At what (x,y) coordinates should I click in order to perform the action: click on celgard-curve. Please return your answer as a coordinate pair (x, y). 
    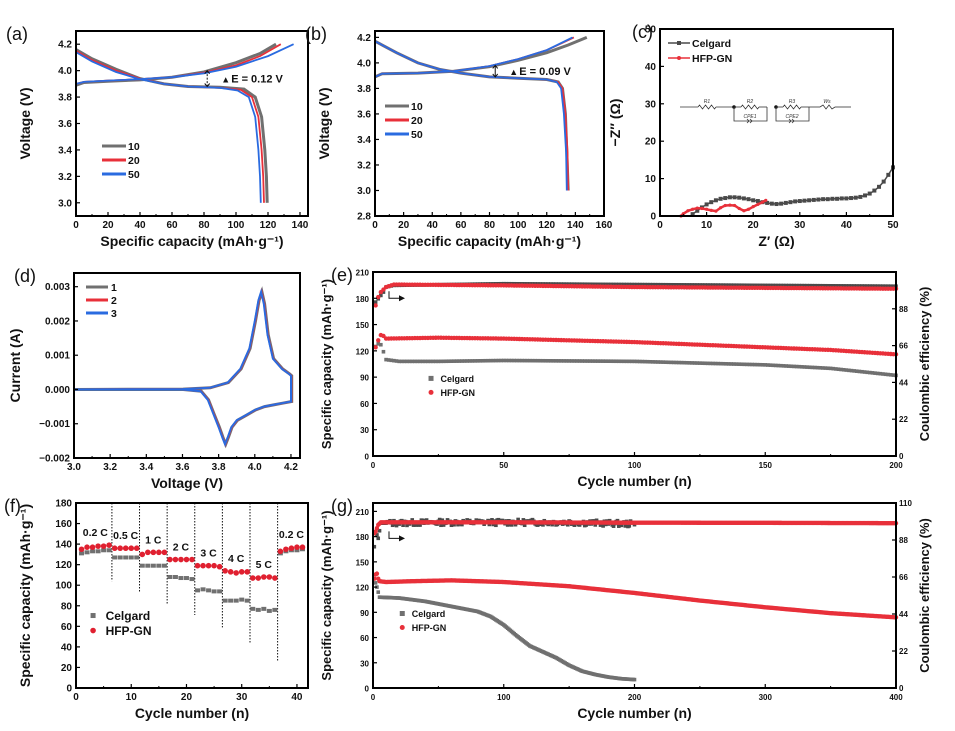
    Looking at the image, I should click on (793, 191).